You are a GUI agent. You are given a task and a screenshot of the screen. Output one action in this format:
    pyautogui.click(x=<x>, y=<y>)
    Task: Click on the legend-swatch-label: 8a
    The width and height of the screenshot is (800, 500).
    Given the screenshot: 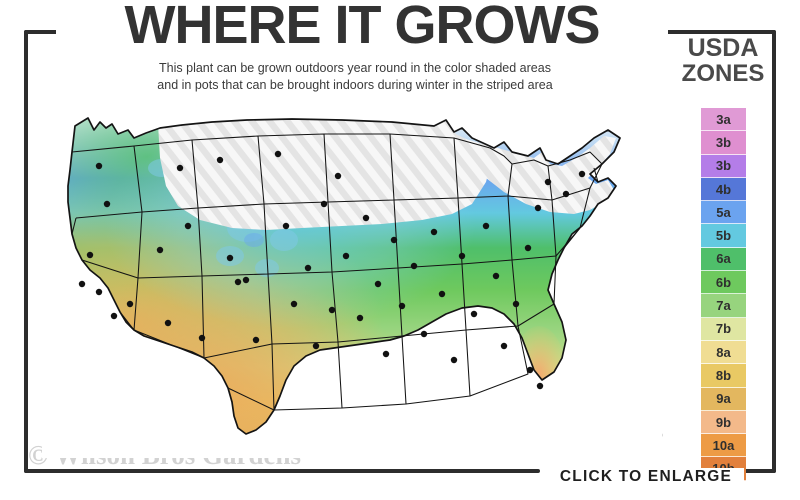 What is the action you would take?
    pyautogui.click(x=723, y=352)
    